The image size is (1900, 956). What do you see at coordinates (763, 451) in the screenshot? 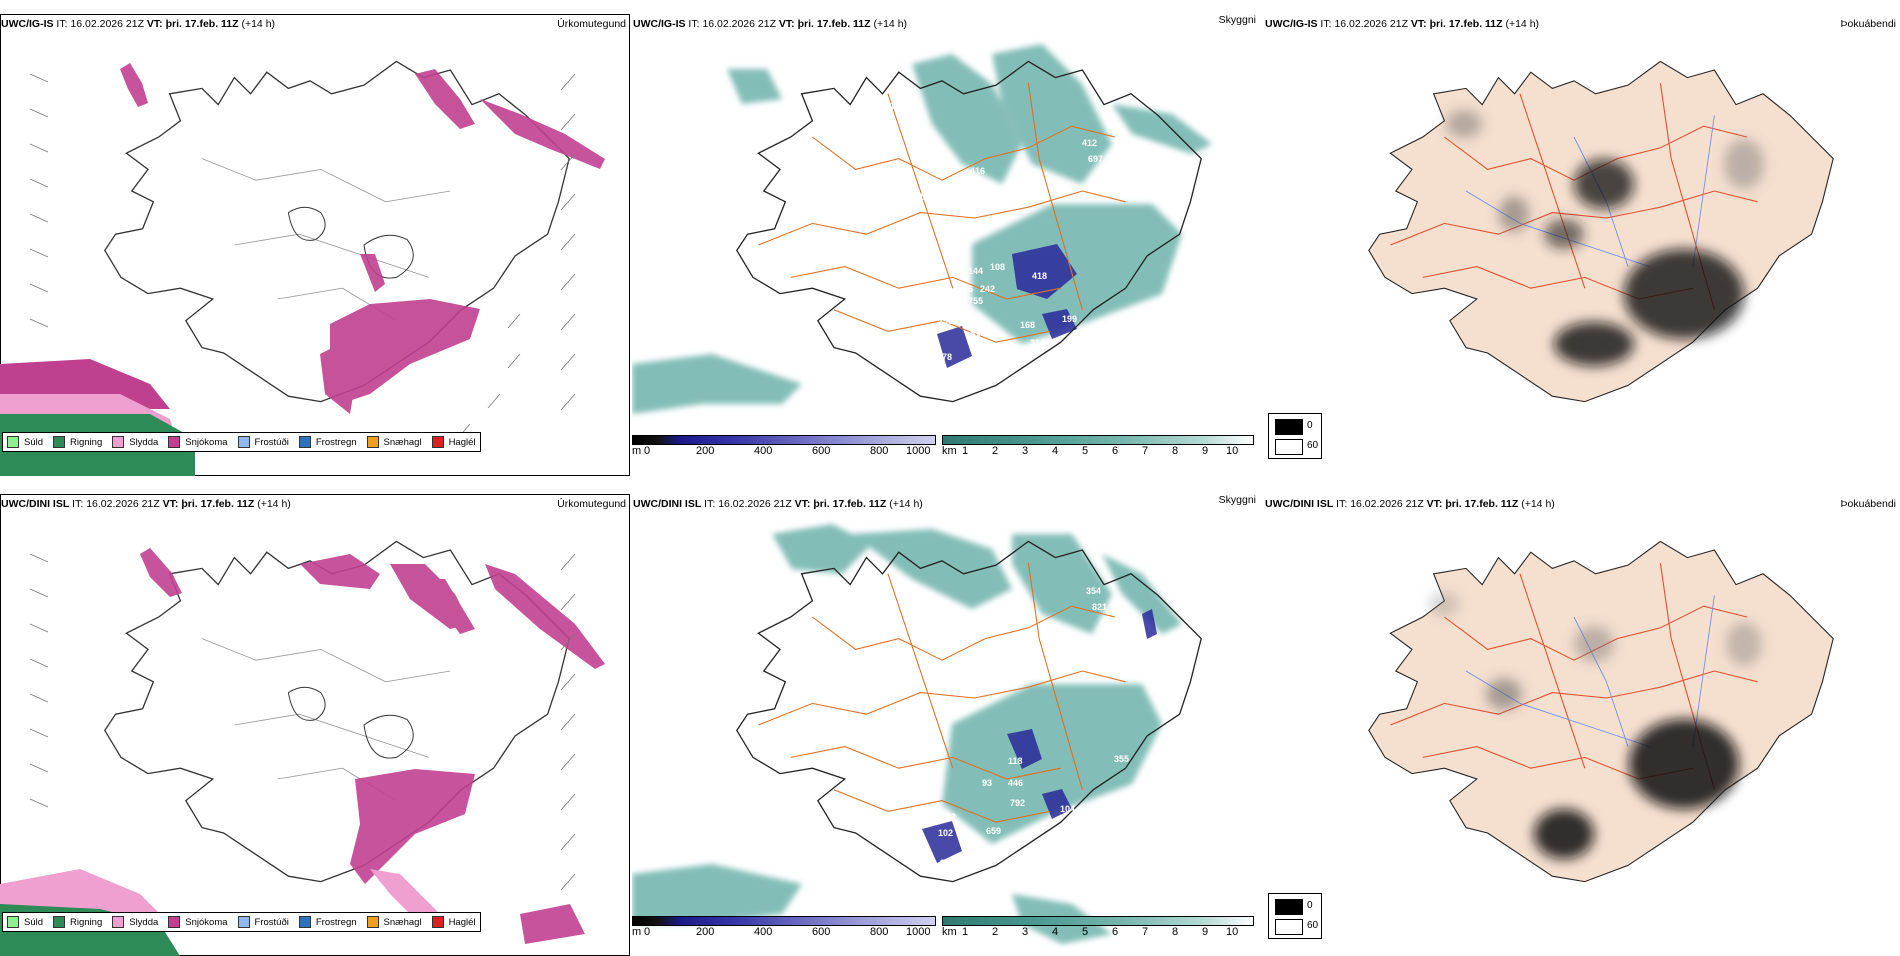
I see `height-tick: 400` at bounding box center [763, 451].